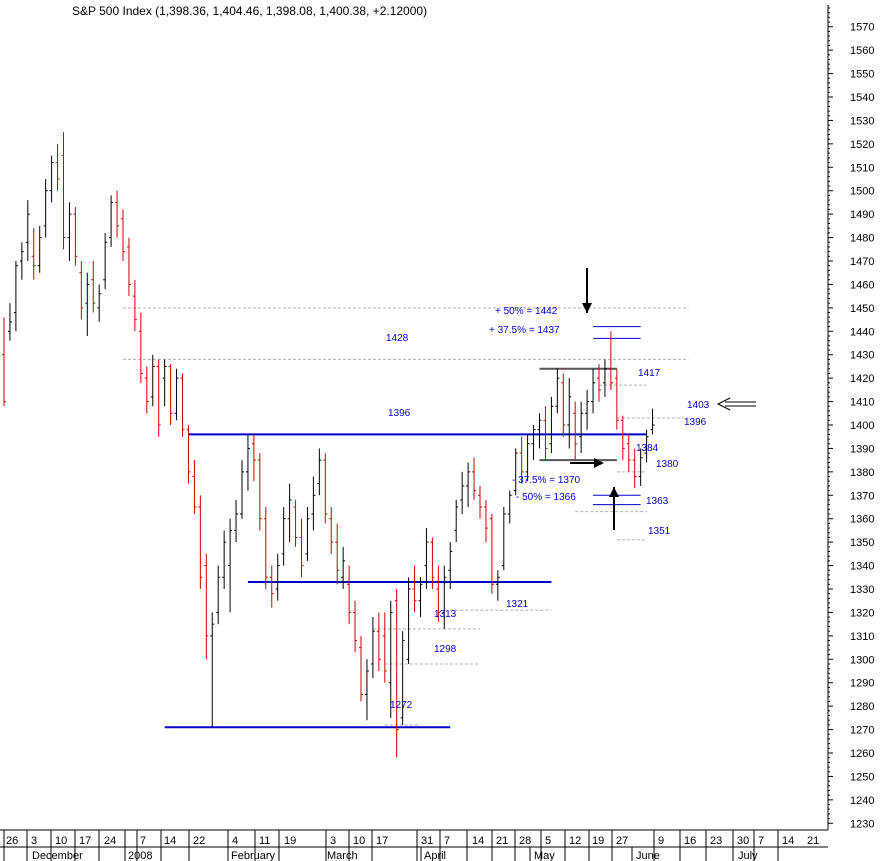  I want to click on x-day-label: 27, so click(622, 841).